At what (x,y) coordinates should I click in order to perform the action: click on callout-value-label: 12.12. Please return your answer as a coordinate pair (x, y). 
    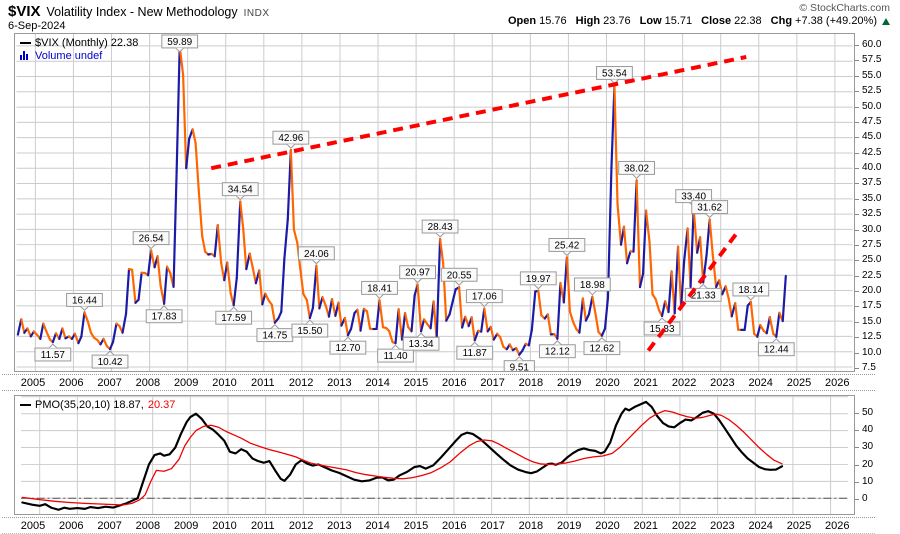
    Looking at the image, I should click on (557, 352).